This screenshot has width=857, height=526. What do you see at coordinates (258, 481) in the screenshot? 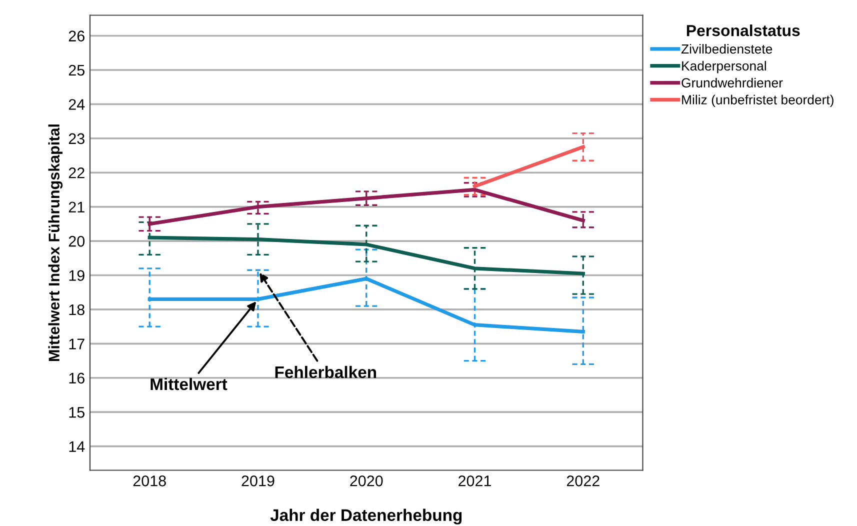
I see `x-tick-label: 2019` at bounding box center [258, 481].